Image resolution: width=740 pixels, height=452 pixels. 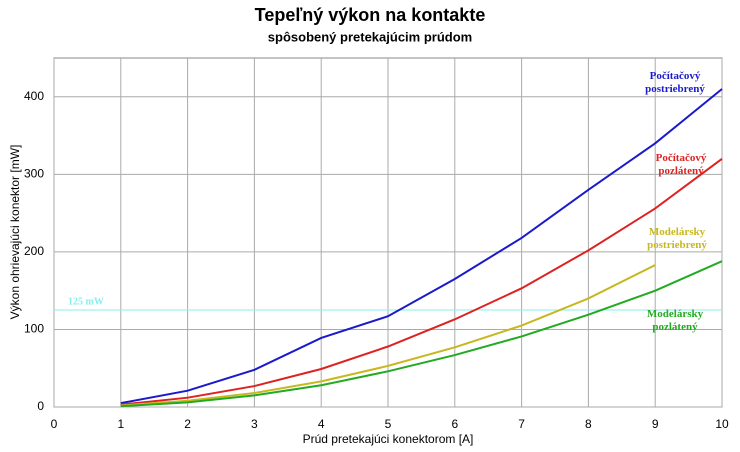 What do you see at coordinates (722, 424) in the screenshot?
I see `x-tick-label: 10` at bounding box center [722, 424].